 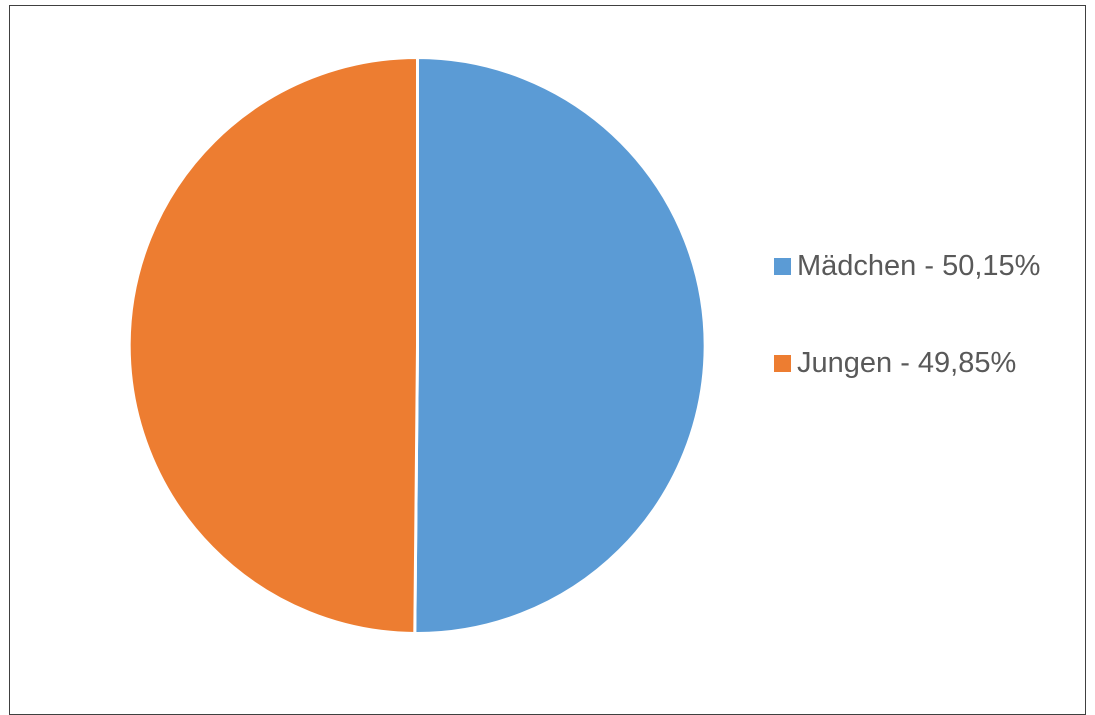 What do you see at coordinates (919, 265) in the screenshot?
I see `legend-label-maedchen: Mädchen - 50,15%` at bounding box center [919, 265].